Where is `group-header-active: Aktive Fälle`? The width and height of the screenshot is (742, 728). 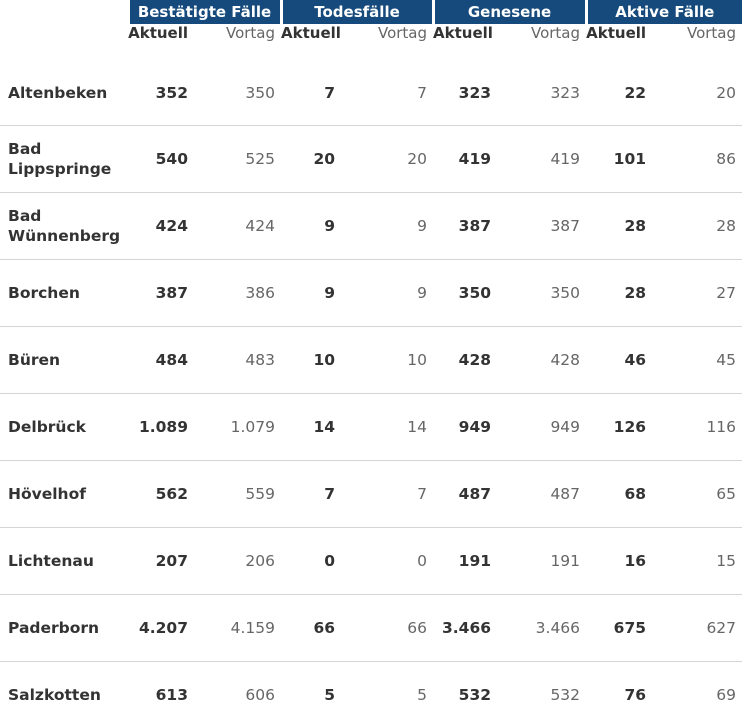 group-header-active: Aktive Fälle is located at coordinates (664, 12).